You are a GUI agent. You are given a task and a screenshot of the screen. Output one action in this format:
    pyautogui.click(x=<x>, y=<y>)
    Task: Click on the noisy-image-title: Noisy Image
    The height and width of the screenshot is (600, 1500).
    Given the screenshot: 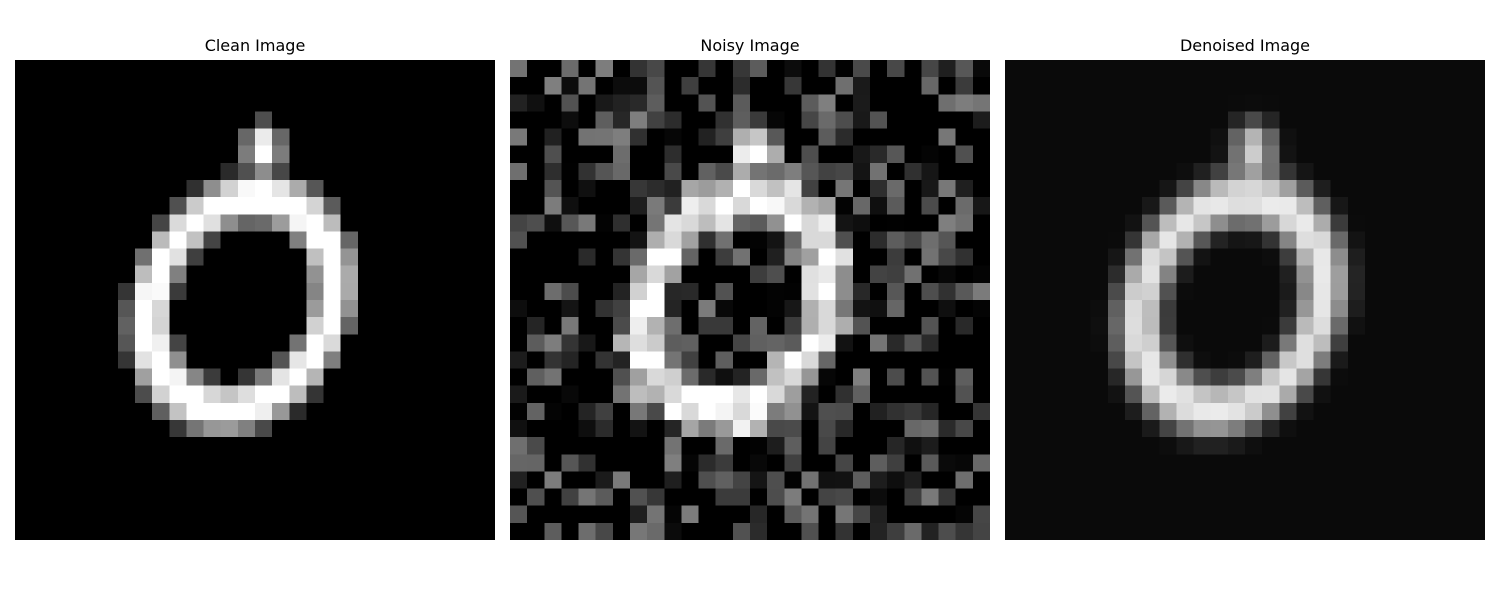 What is the action you would take?
    pyautogui.click(x=750, y=45)
    